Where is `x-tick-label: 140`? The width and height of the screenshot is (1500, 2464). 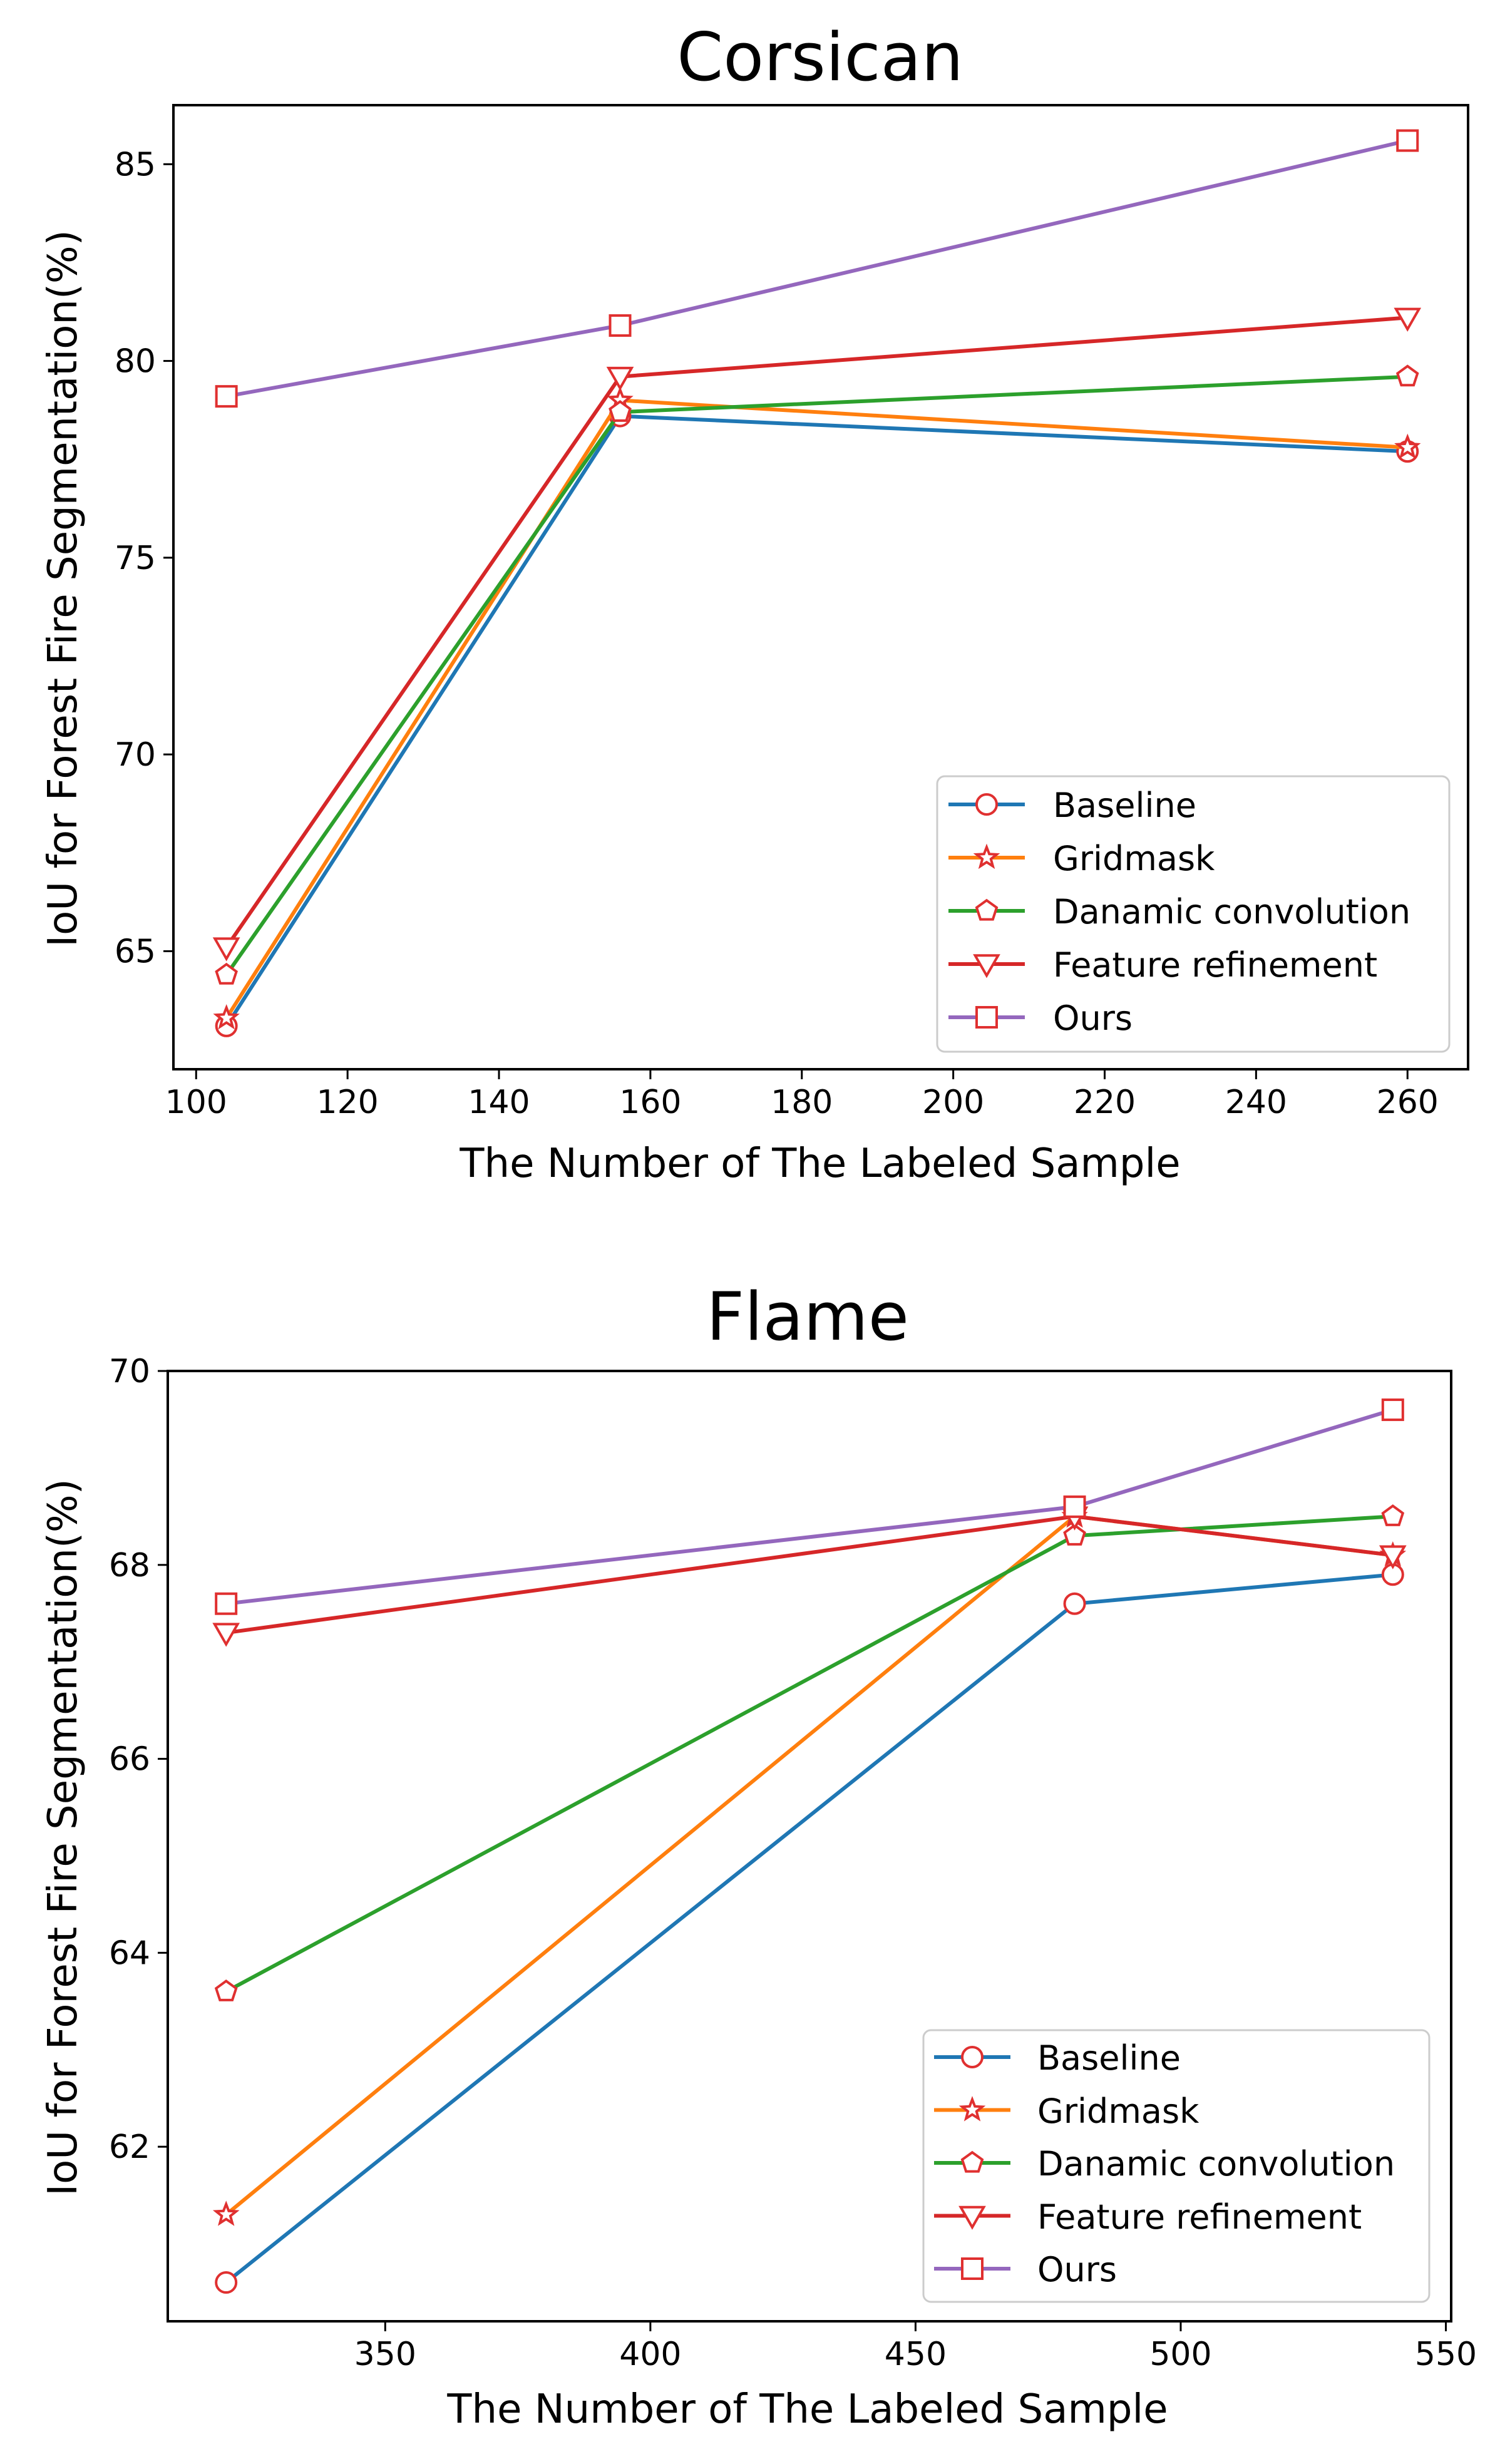
x-tick-label: 140 is located at coordinates (499, 1102).